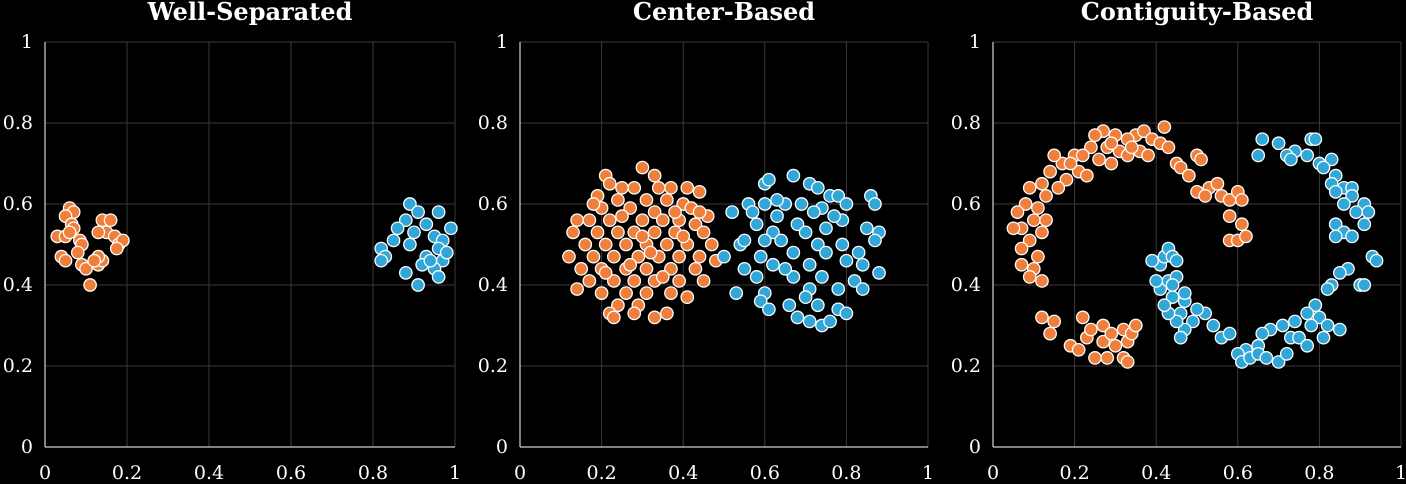 The width and height of the screenshot is (1406, 484). Describe the element at coordinates (993, 473) in the screenshot. I see `x-tick-label: 0` at that location.